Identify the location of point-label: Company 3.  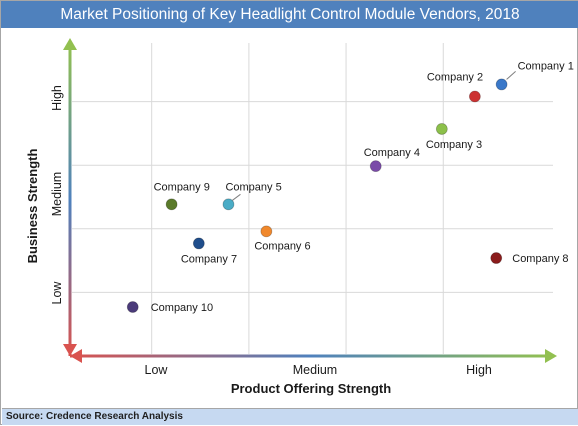
(454, 145).